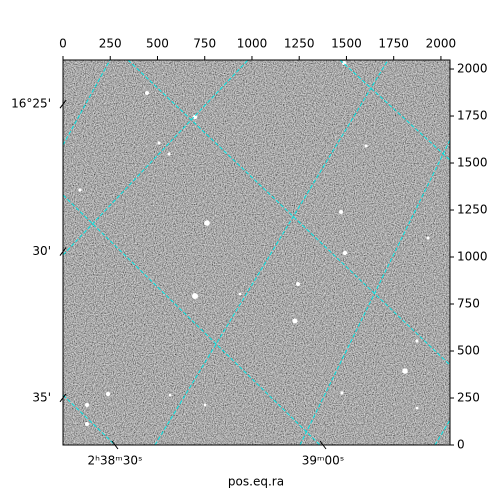  I want to click on y-tick-label: 1500, so click(472, 163).